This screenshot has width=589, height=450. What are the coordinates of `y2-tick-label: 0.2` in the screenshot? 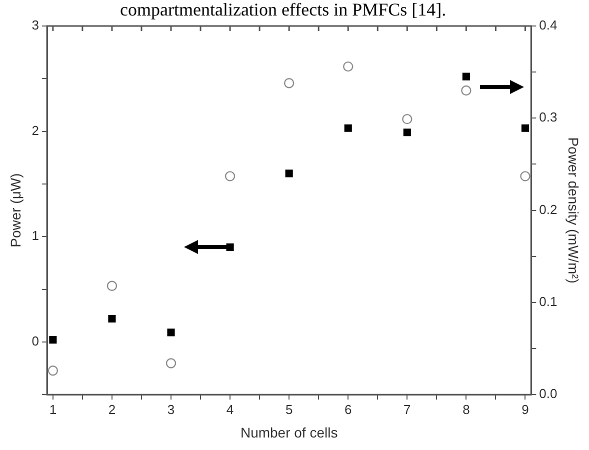 It's located at (548, 209).